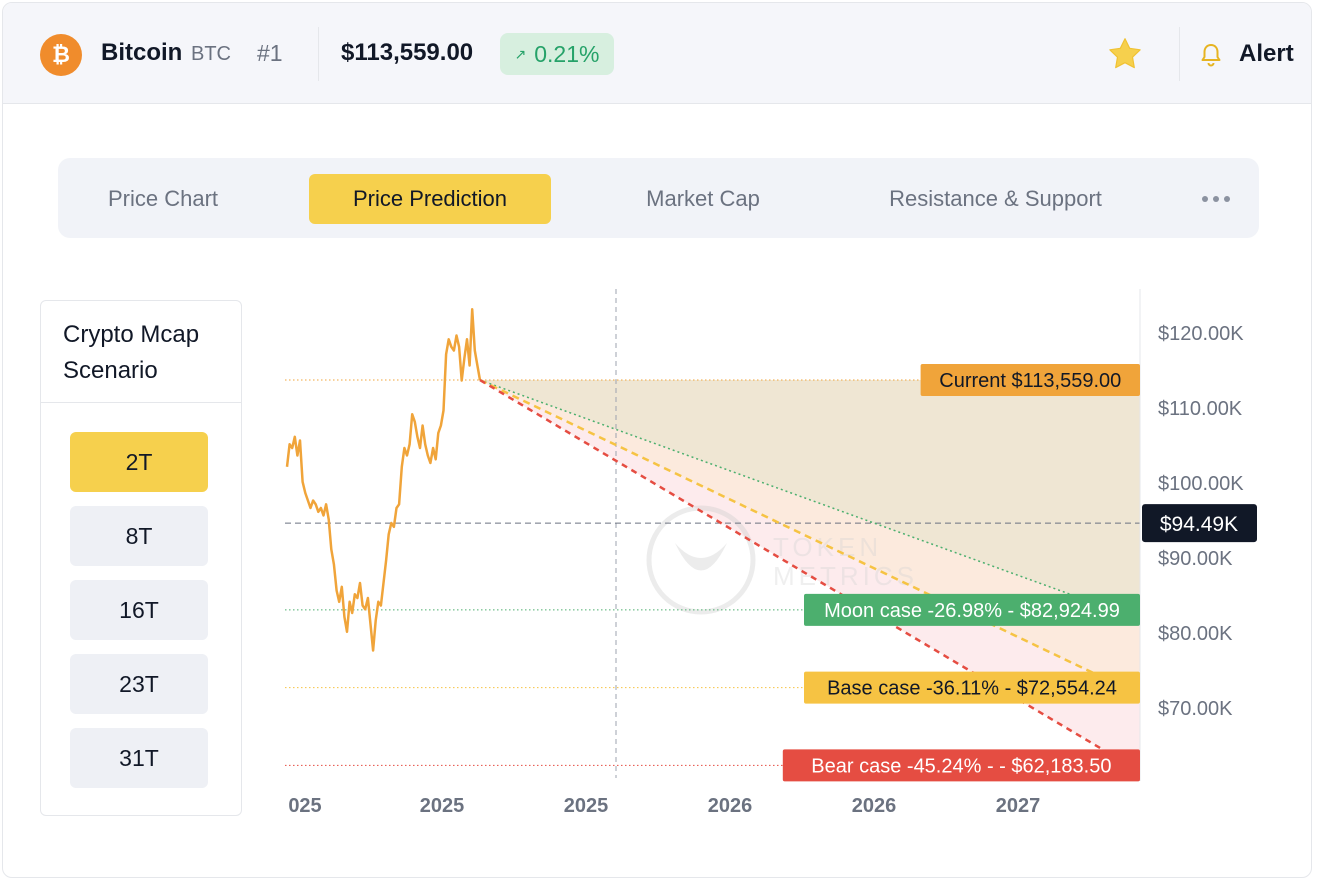 This screenshot has height=886, width=1320. Describe the element at coordinates (1266, 53) in the screenshot. I see `alert-button: Alert` at that location.